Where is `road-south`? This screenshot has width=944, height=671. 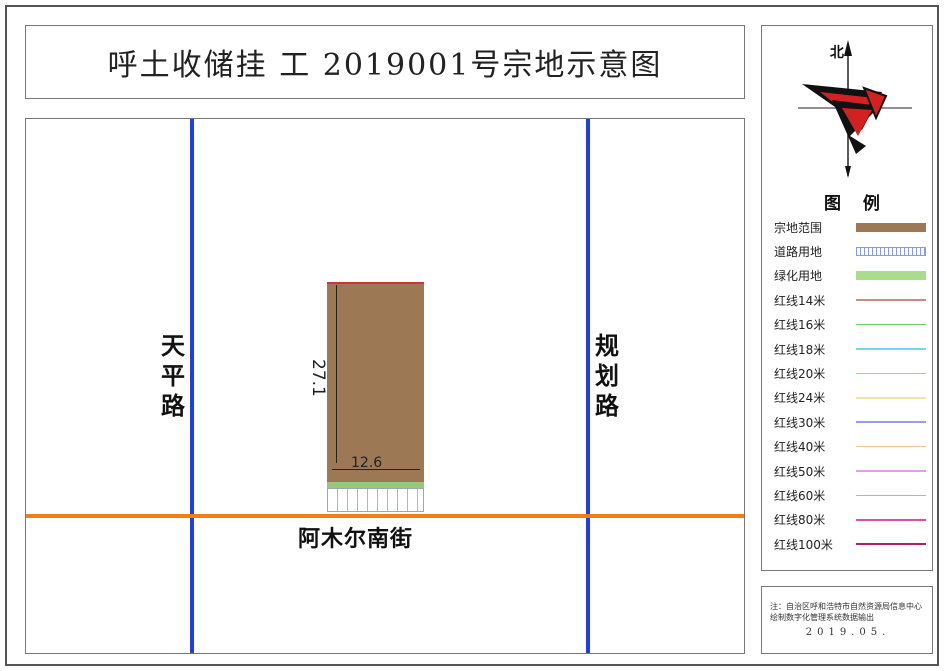
road-south is located at coordinates (385, 516).